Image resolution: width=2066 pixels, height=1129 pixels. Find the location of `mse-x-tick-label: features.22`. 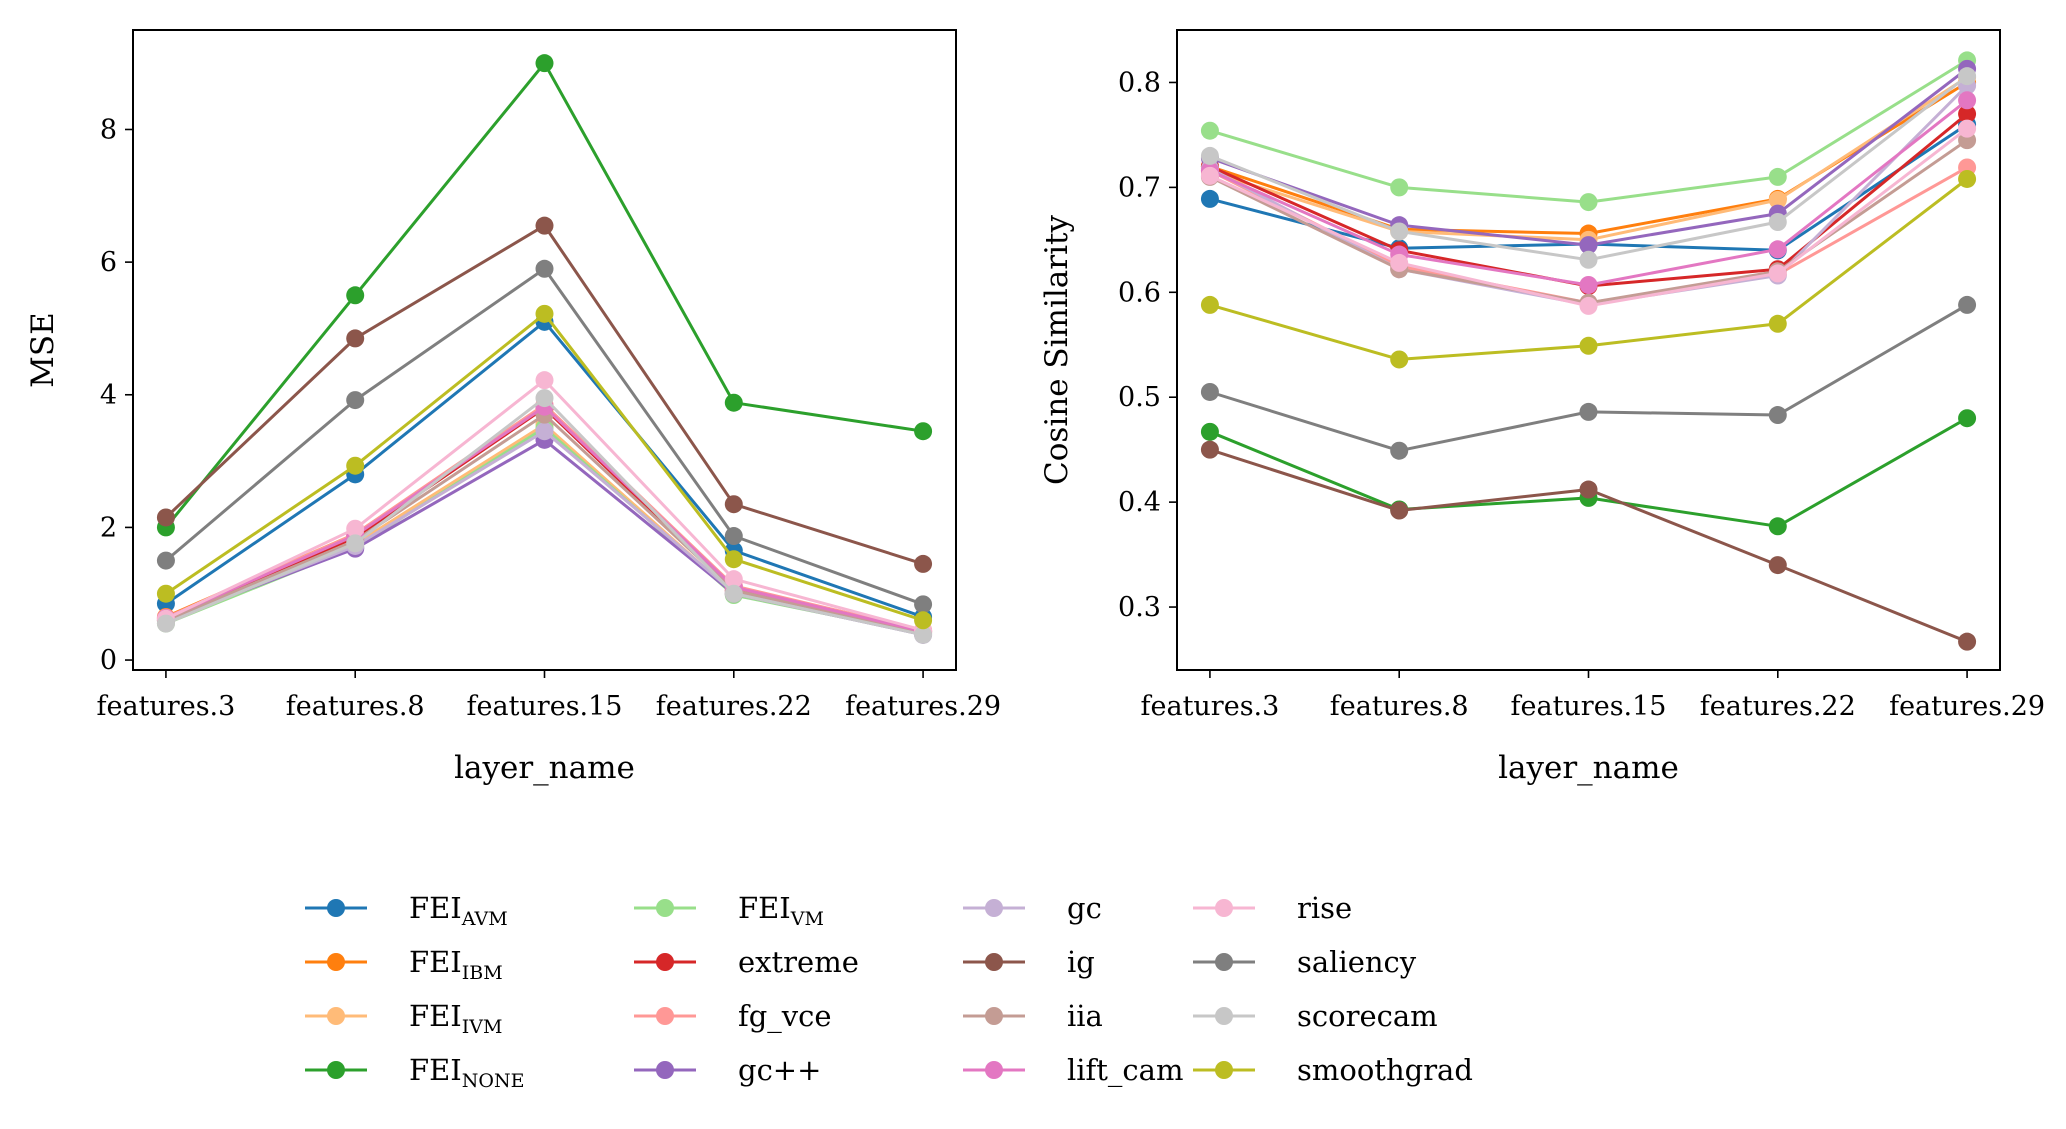

mse-x-tick-label: features.22 is located at coordinates (734, 706).